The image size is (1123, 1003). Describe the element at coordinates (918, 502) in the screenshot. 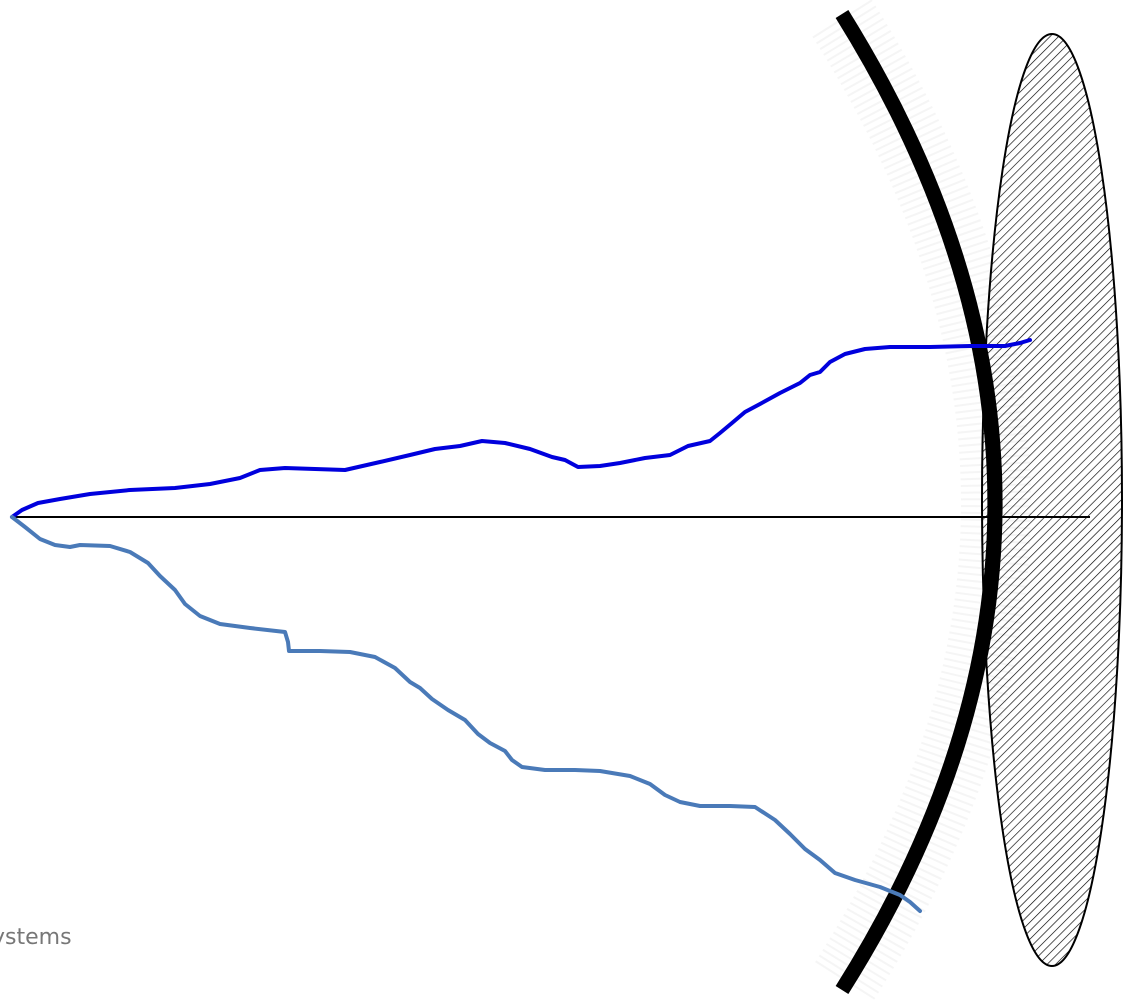

I see `curved-boundary-arc` at that location.